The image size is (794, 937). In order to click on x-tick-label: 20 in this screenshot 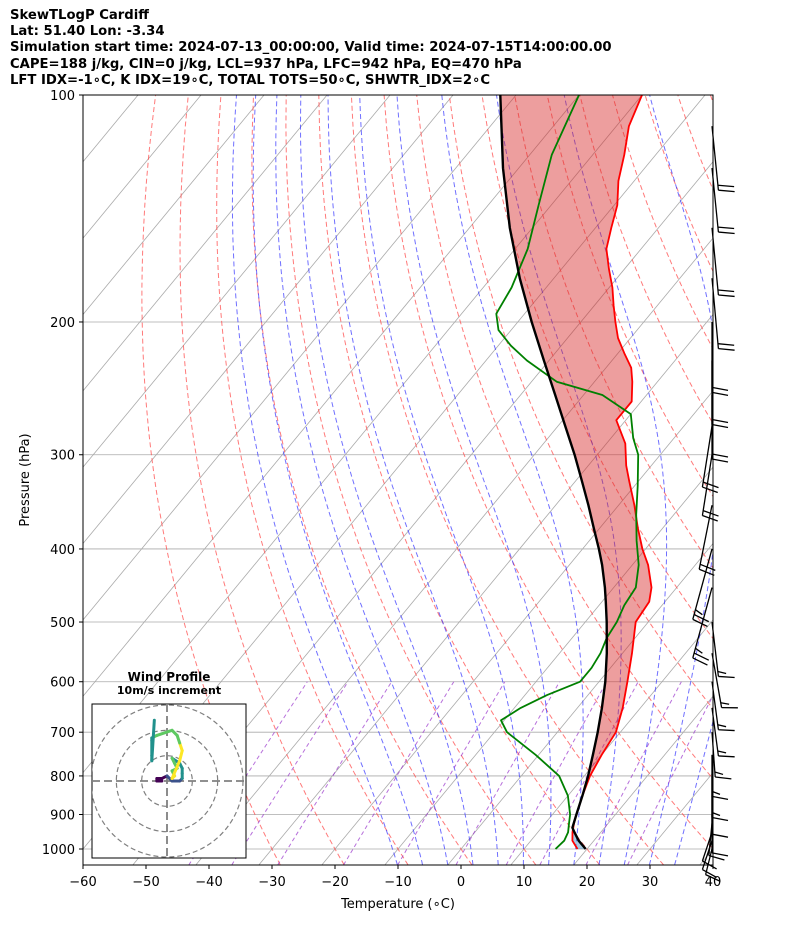, I will do `click(587, 882)`.